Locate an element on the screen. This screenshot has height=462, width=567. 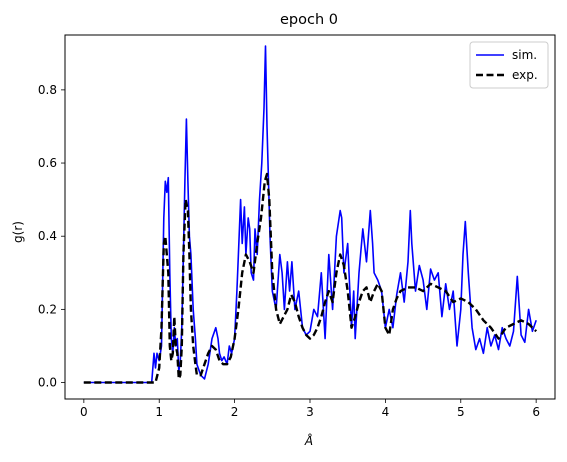
legend: sim. exp. is located at coordinates (509, 65).